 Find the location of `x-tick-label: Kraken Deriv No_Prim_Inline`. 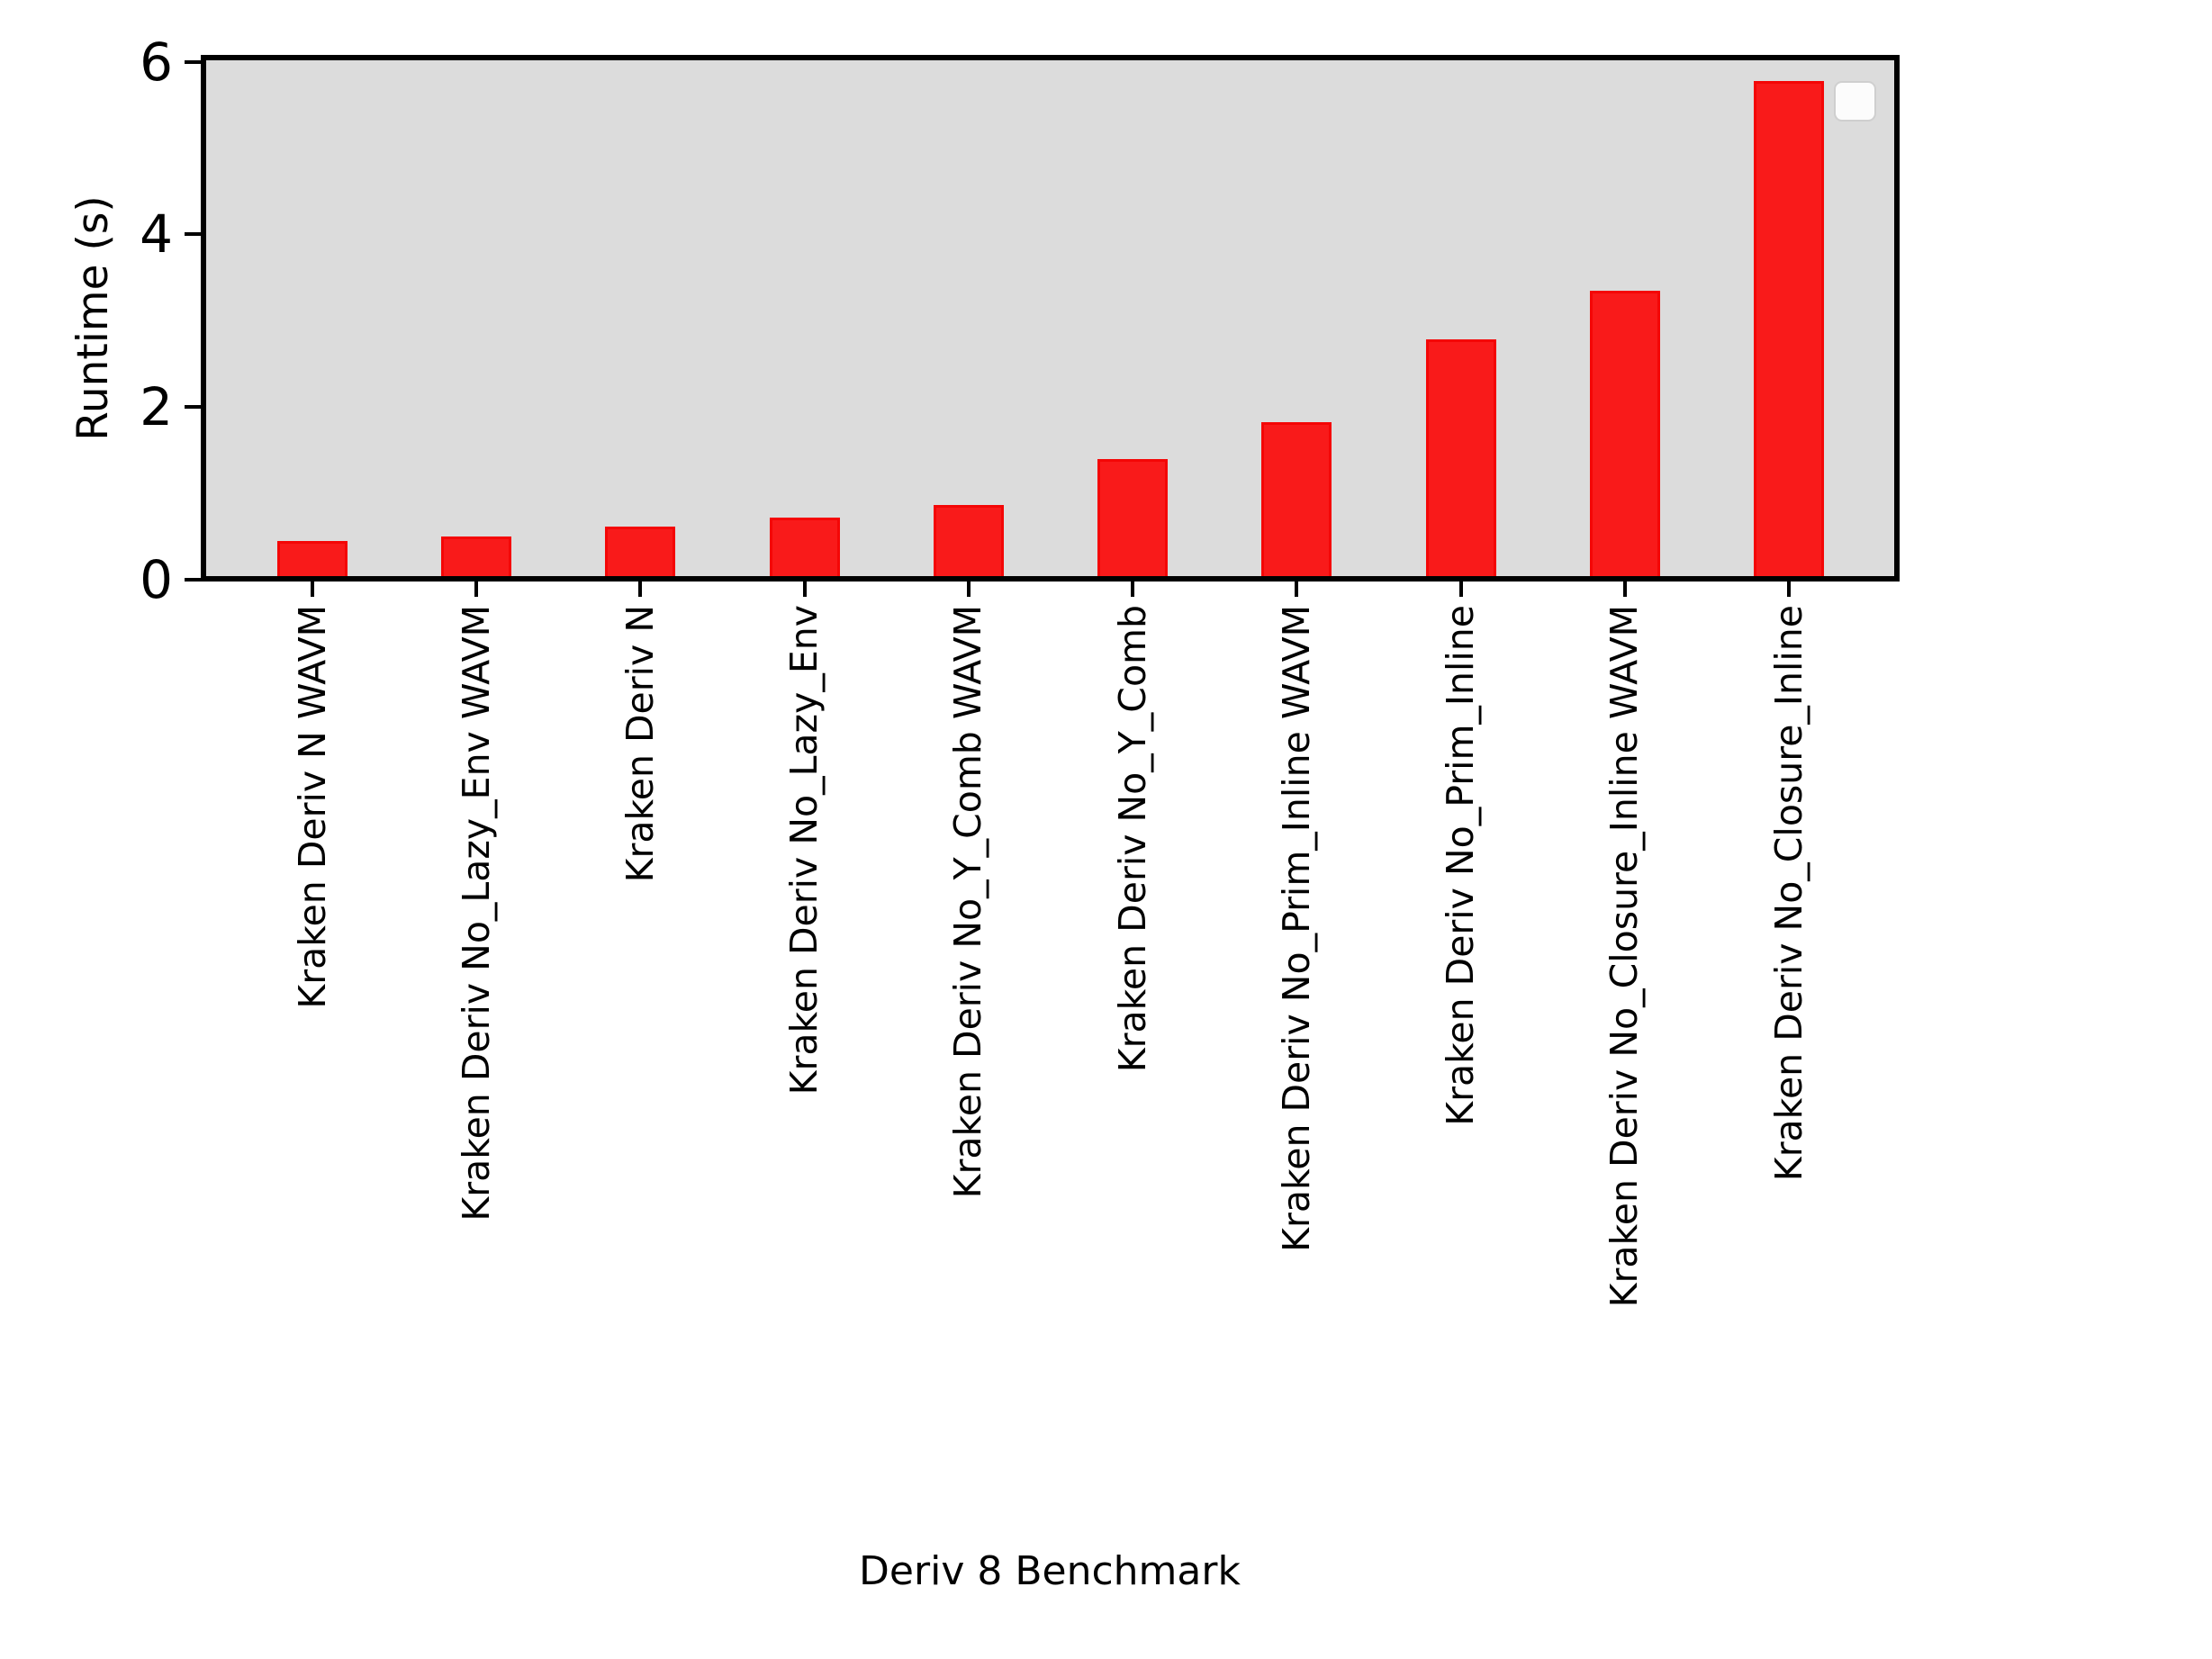

x-tick-label: Kraken Deriv No_Prim_Inline is located at coordinates (1461, 865).